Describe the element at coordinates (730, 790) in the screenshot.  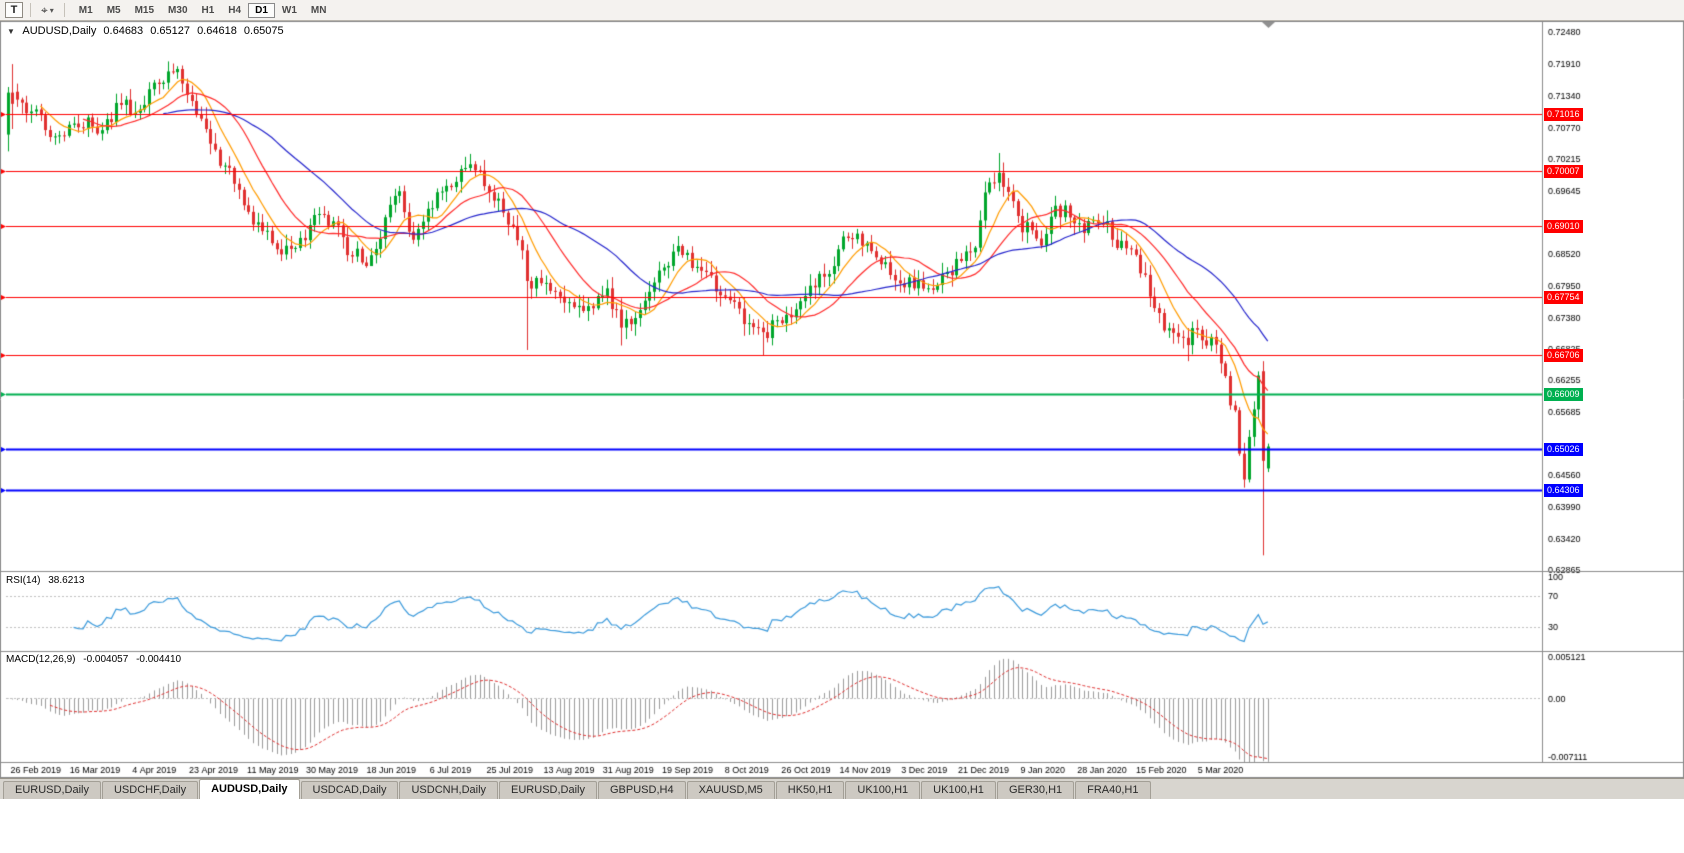
I see `chart-tab-xauusd-m5: XAUUSD,M5` at that location.